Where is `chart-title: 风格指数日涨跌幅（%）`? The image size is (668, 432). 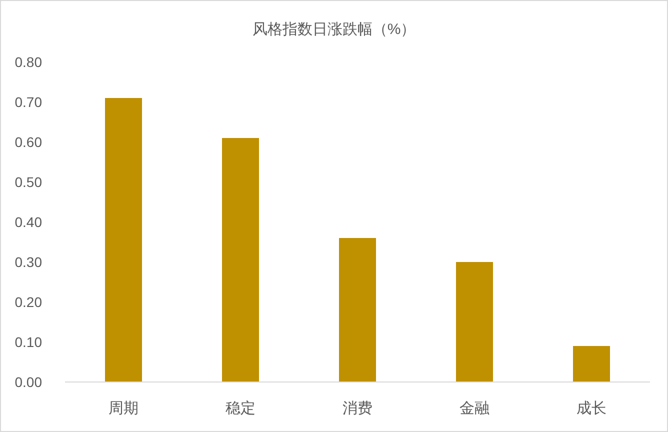 chart-title: 风格指数日涨跌幅（%） is located at coordinates (334, 29).